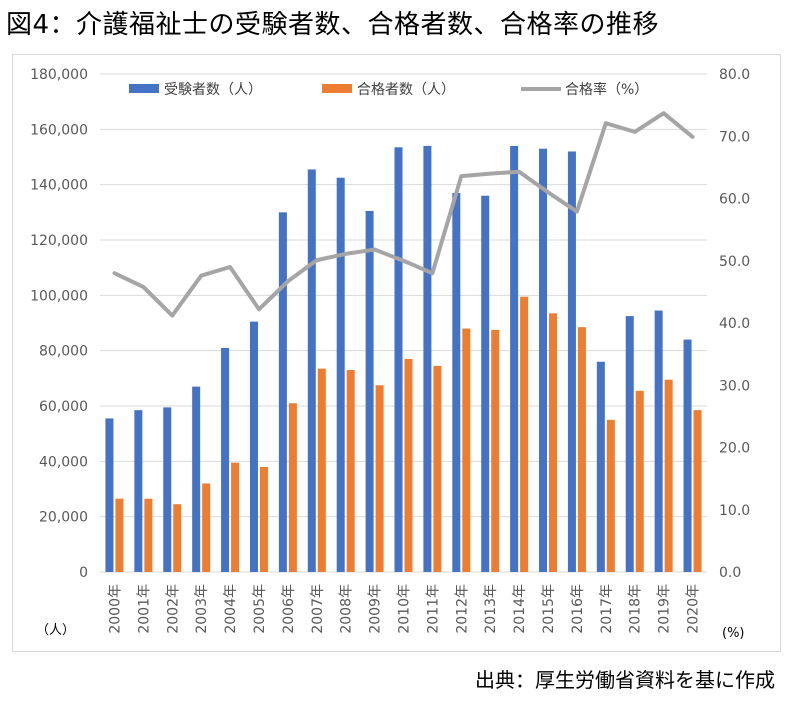 This screenshot has width=797, height=705. Describe the element at coordinates (347, 609) in the screenshot. I see `x-tick-label: 2008年` at that location.